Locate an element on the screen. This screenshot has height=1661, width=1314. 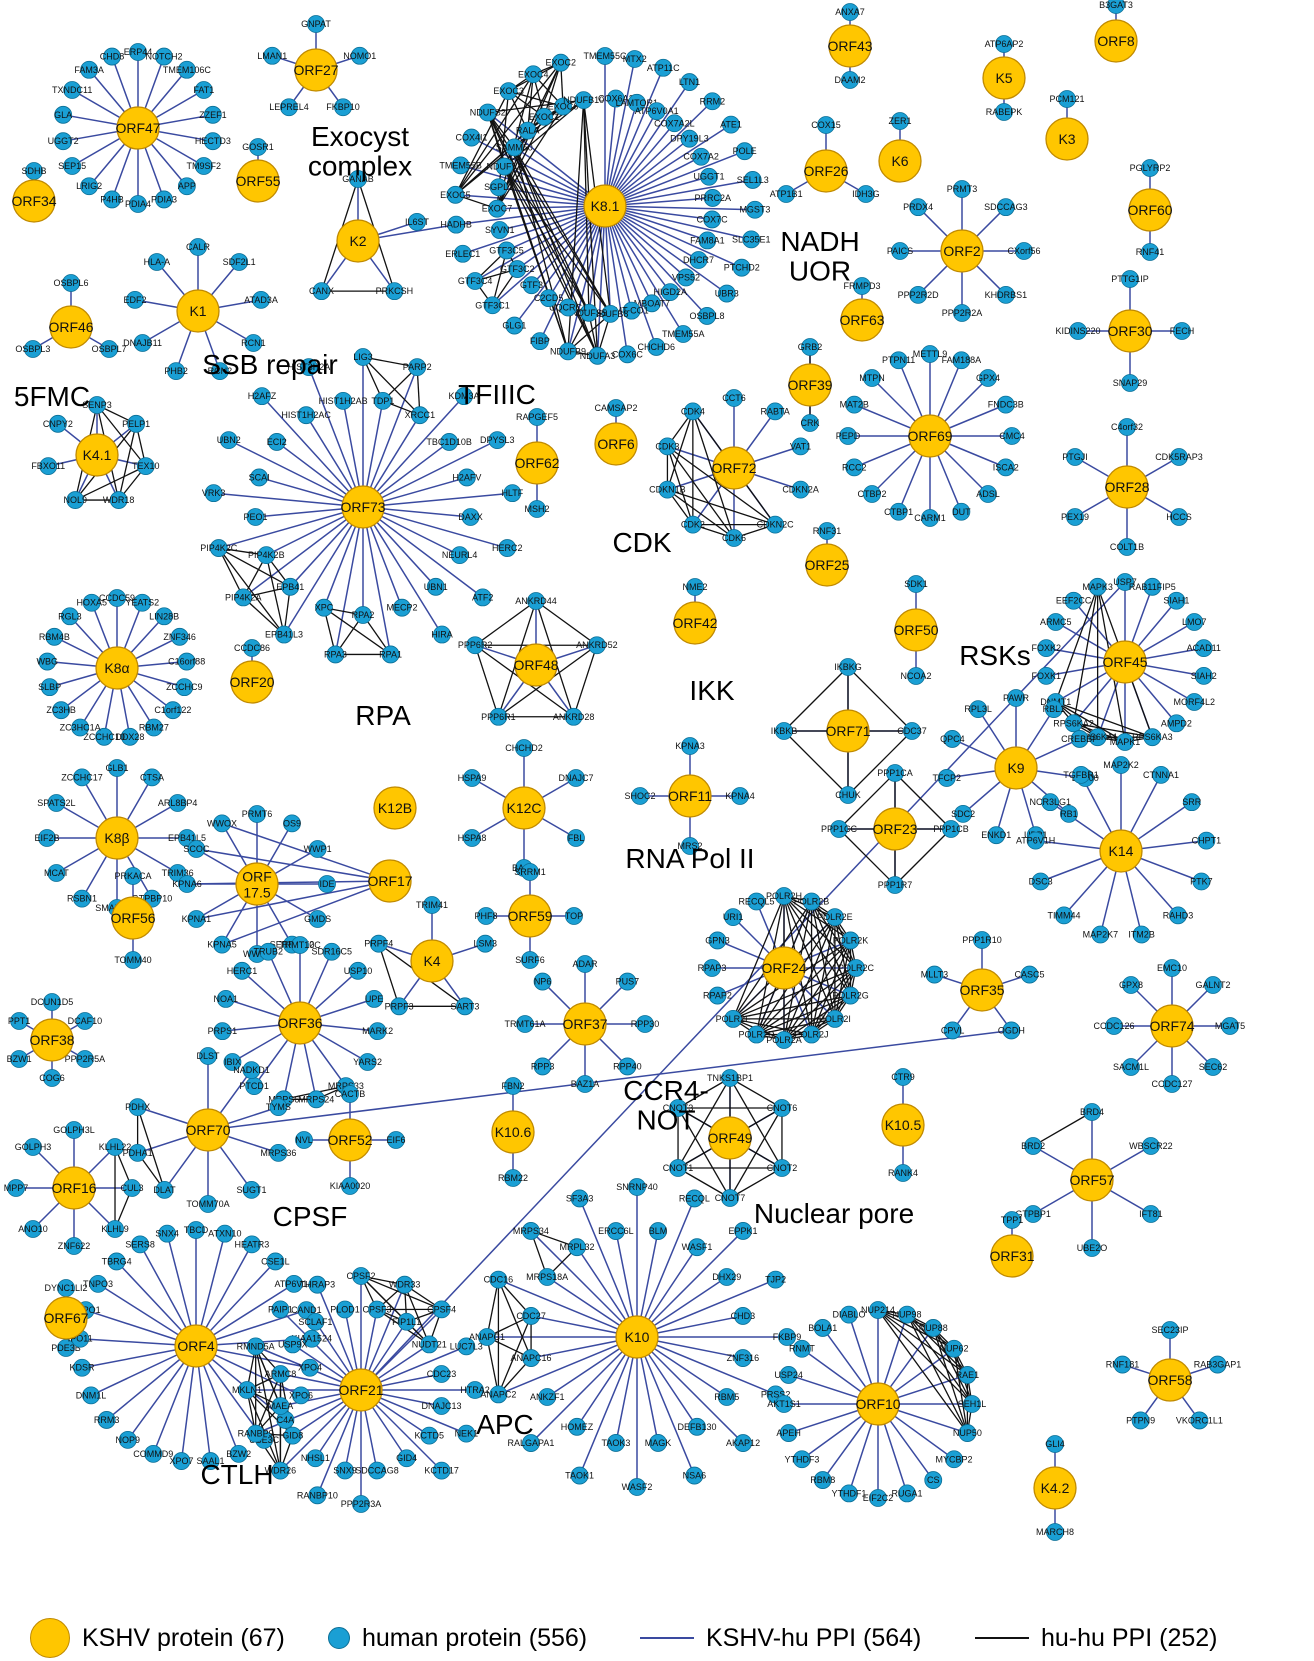
human-node-label: PTPN11 is located at coordinates (898, 360).